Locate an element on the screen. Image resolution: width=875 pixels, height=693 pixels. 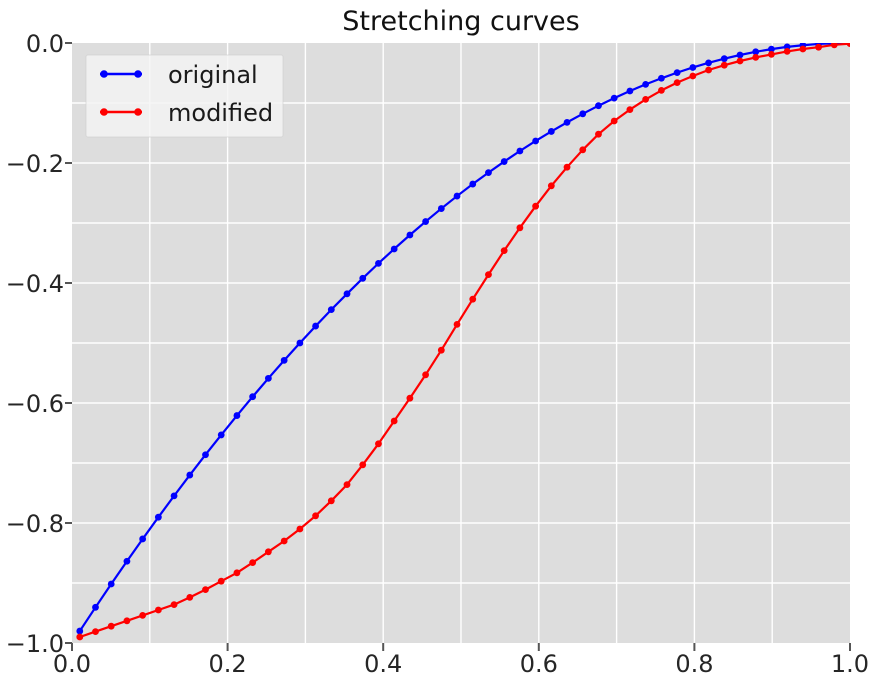
chart-title: Stretching curves is located at coordinates (460, 21).